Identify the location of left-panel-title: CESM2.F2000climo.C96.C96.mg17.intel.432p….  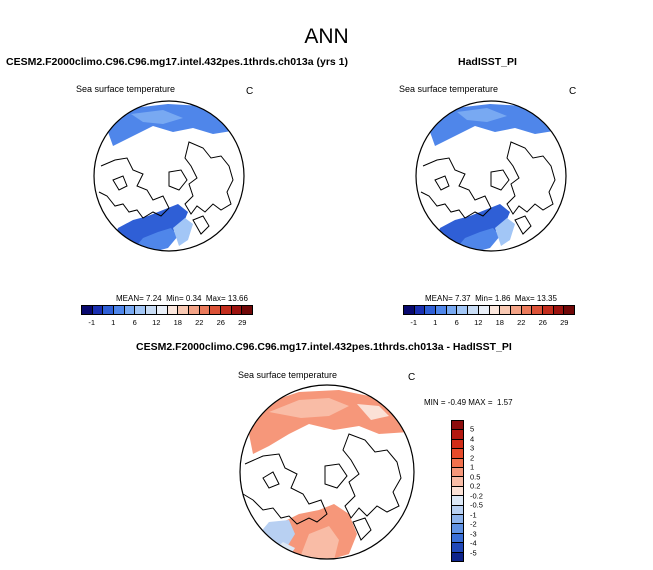
(177, 62).